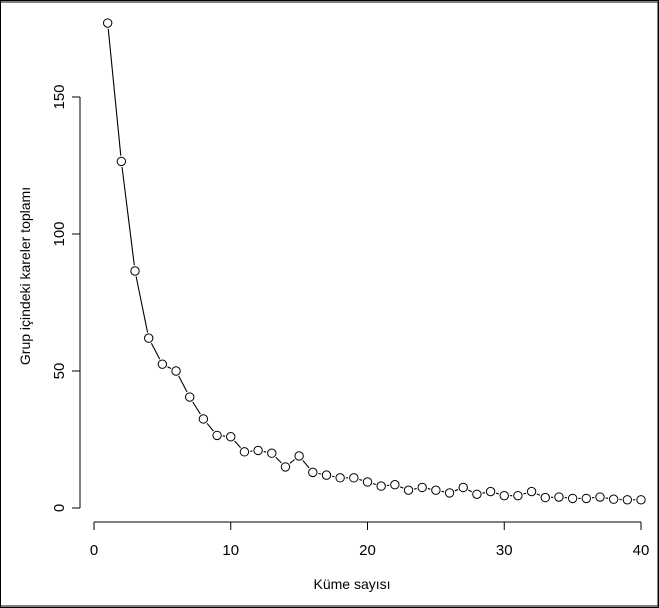 Image resolution: width=659 pixels, height=608 pixels. Describe the element at coordinates (351, 584) in the screenshot. I see `x-axis-title: Küme sayısı` at that location.